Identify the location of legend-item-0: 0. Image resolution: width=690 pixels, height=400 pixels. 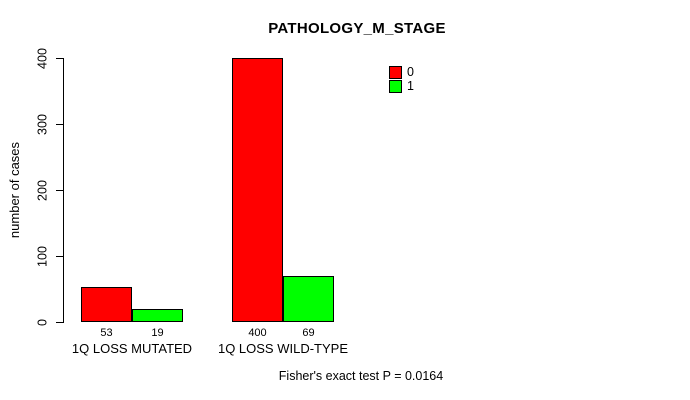
(401, 72).